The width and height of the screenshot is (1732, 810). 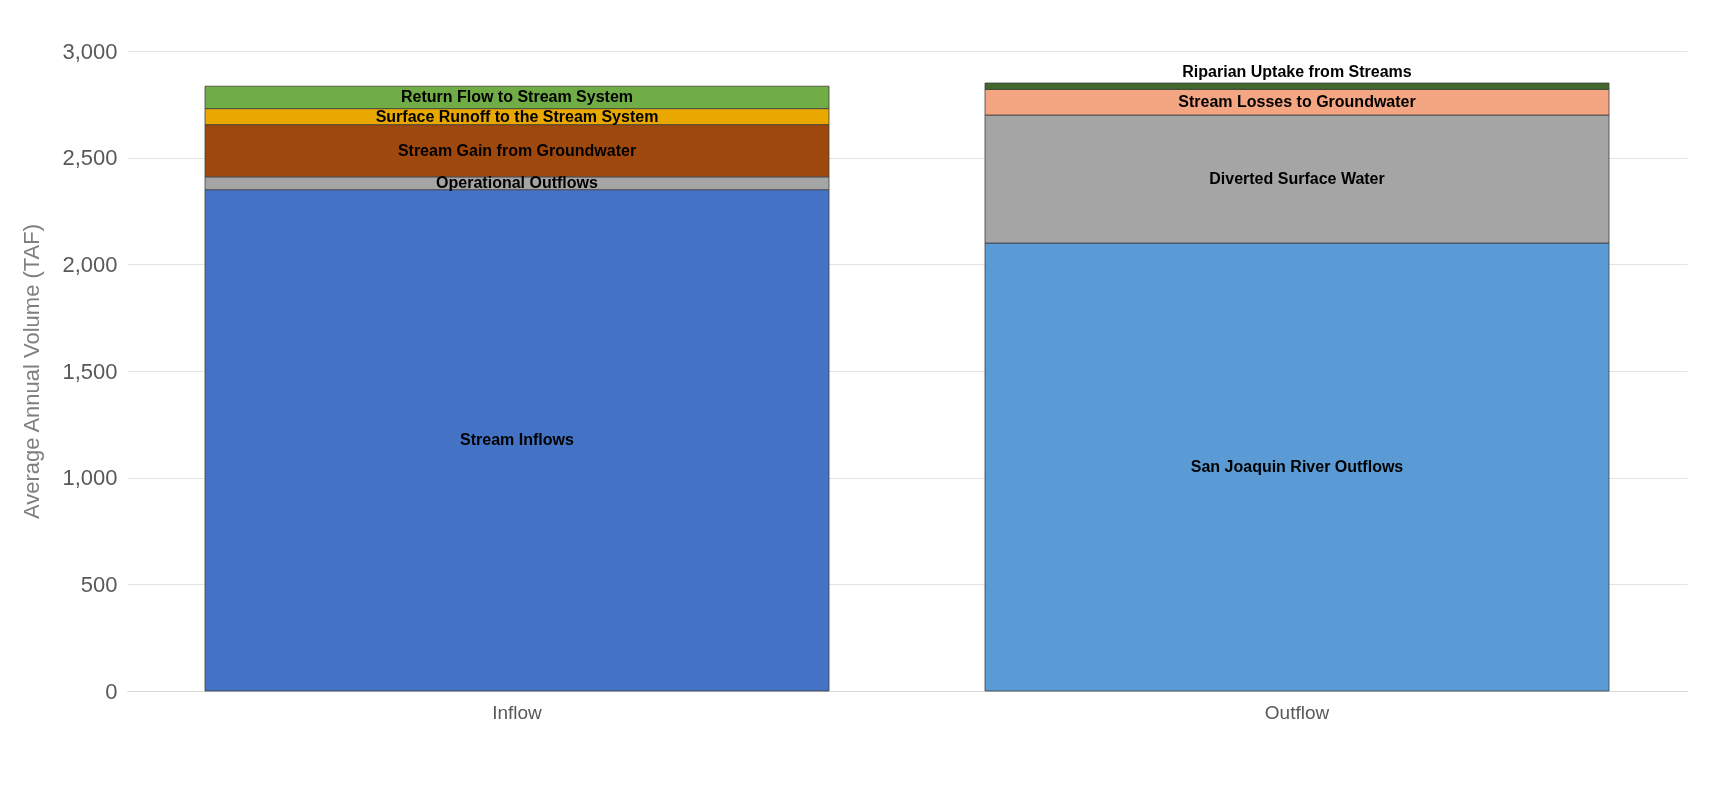 What do you see at coordinates (517, 712) in the screenshot?
I see `x-tick-label: Inflow` at bounding box center [517, 712].